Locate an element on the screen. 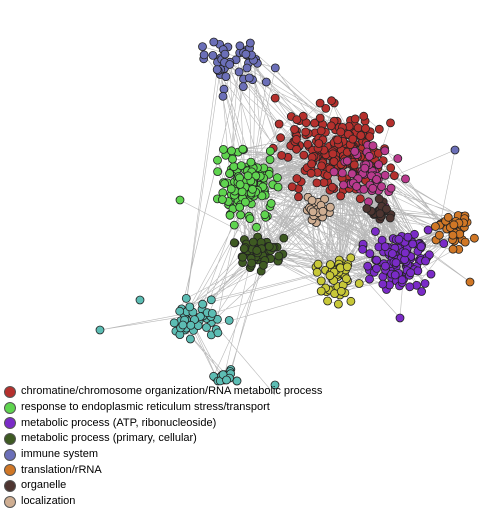  legend-label: translation/rRNA is located at coordinates (61, 469).